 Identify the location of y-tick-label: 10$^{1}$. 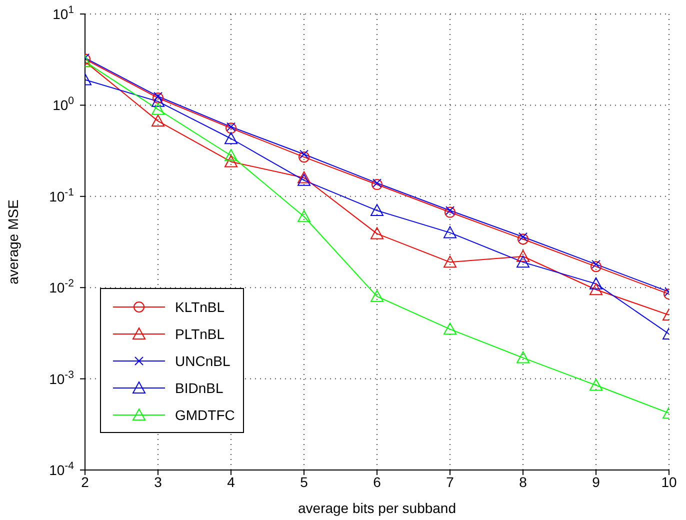
(63, 13).